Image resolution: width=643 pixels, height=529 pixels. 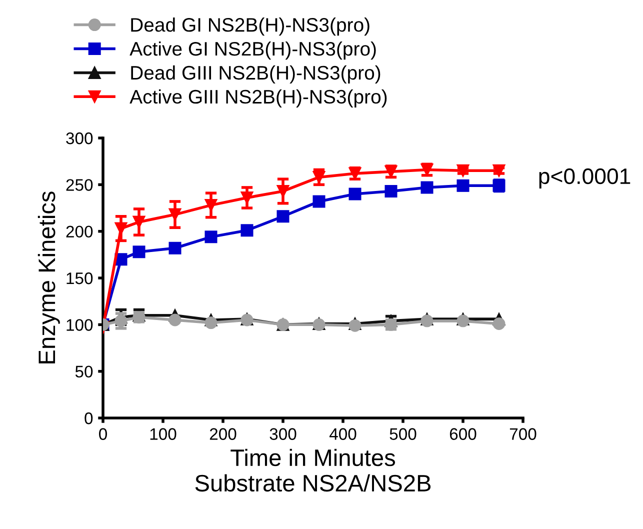 What do you see at coordinates (163, 434) in the screenshot?
I see `x-tick-label: 100` at bounding box center [163, 434].